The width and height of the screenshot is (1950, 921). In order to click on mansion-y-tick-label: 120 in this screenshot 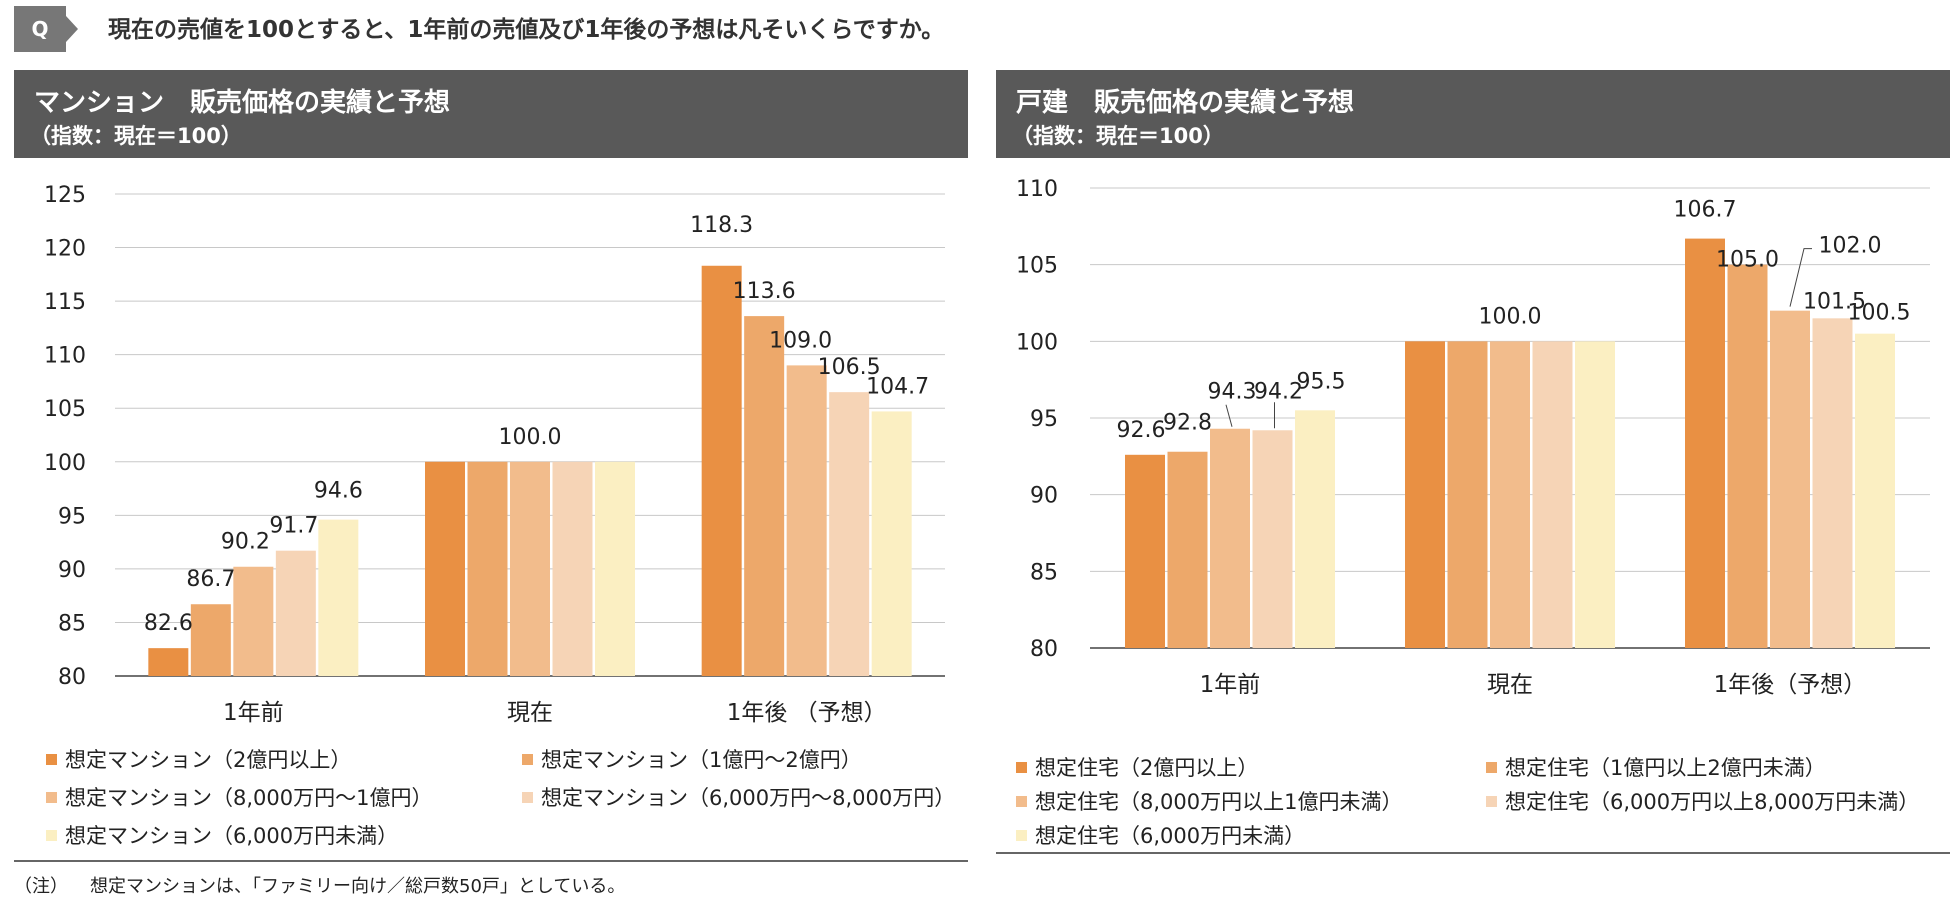, I will do `click(65, 249)`.